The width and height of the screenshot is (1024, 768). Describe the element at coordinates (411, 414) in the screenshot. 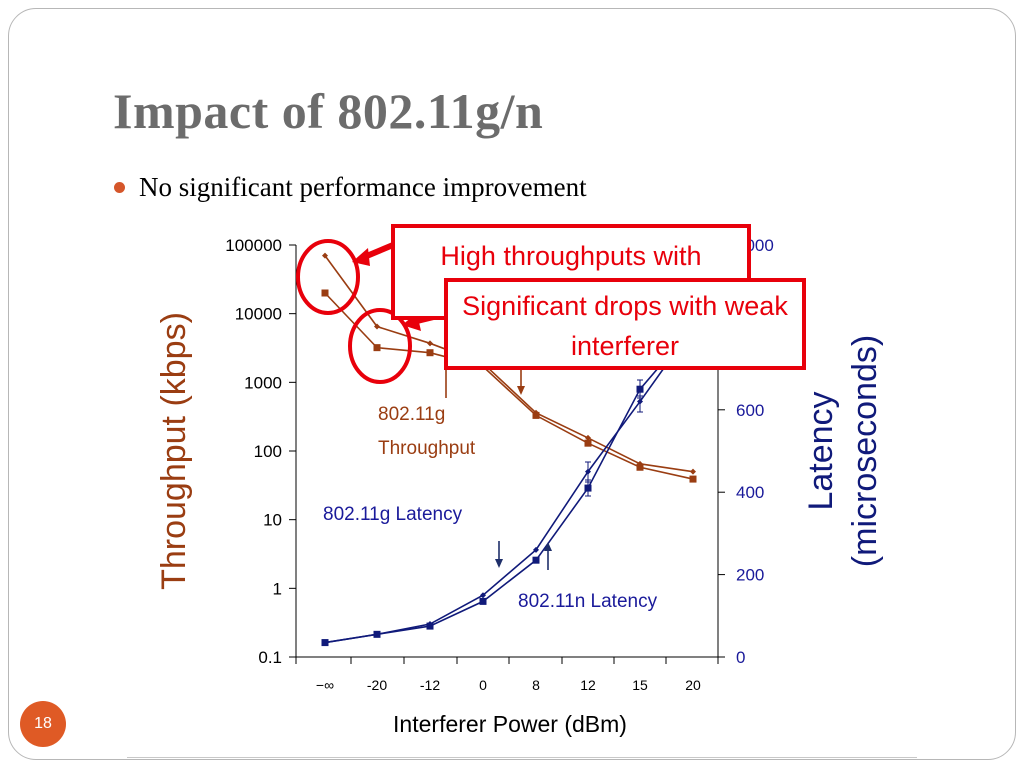

I see `annotation-80211g-throughput-line1: 802.11g` at that location.